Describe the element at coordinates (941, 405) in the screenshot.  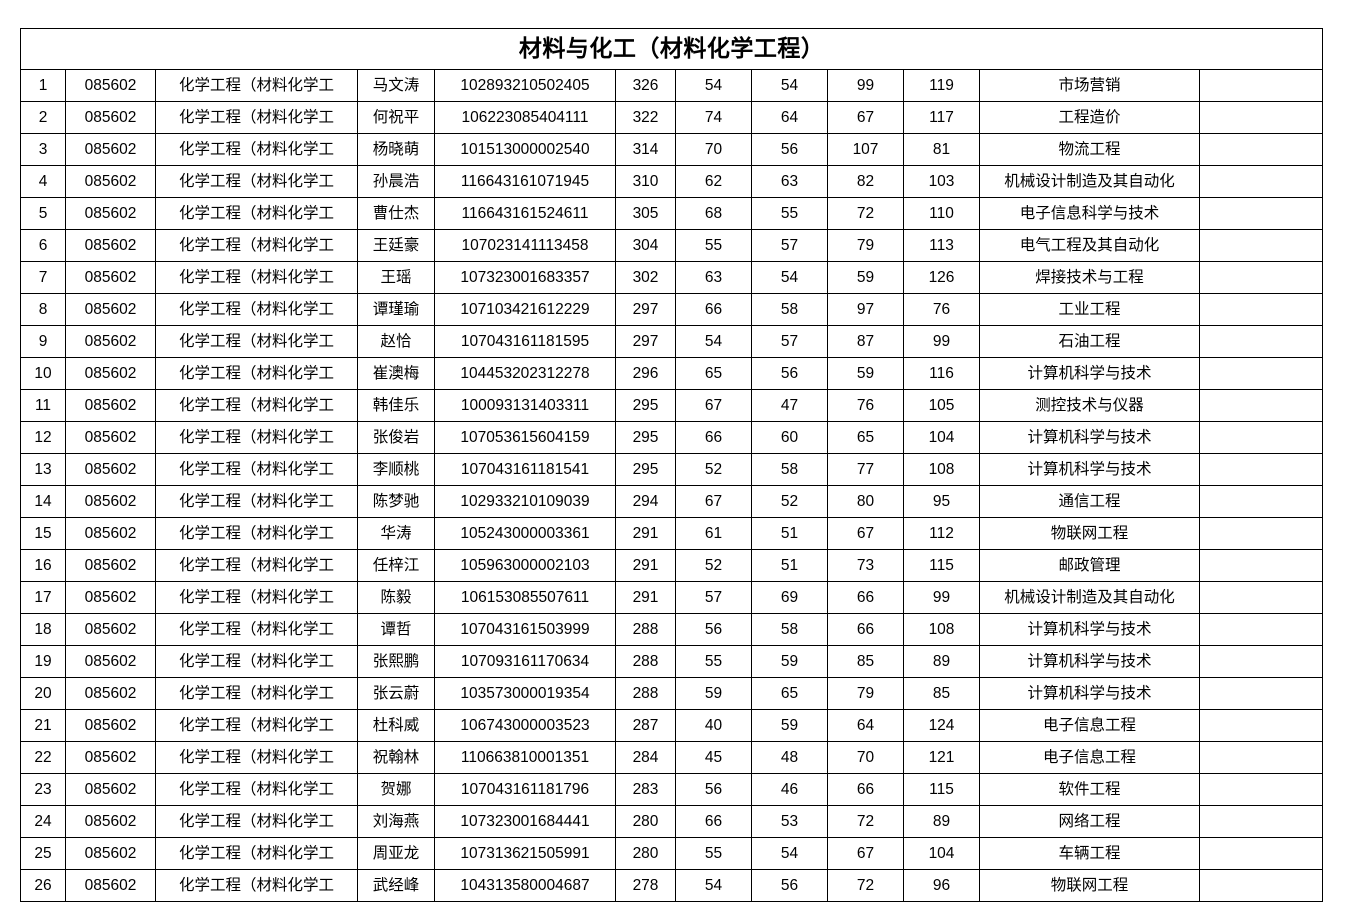
I see `subject-4-score: 105` at that location.